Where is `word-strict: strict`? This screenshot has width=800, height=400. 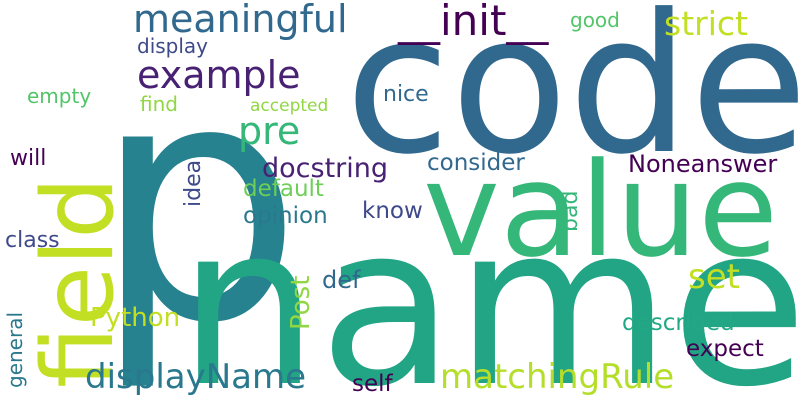
word-strict: strict is located at coordinates (706, 23).